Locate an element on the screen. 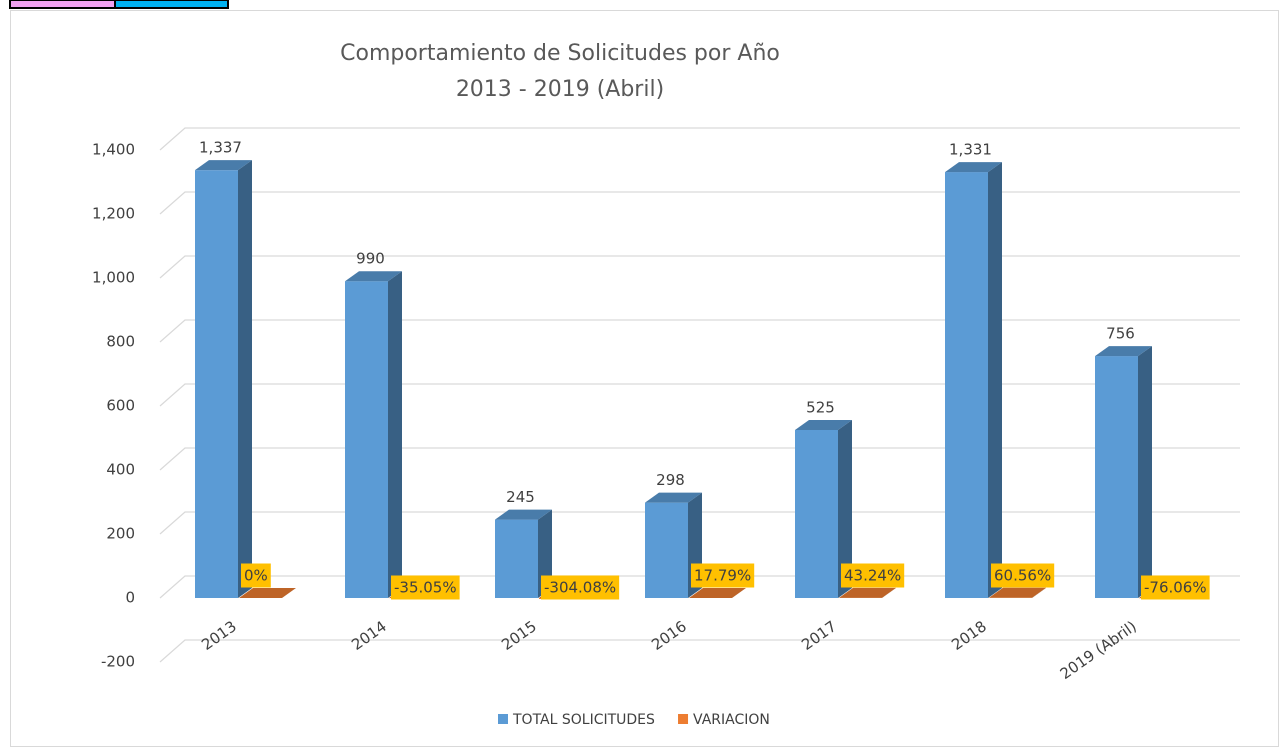  value-label: 245 is located at coordinates (520, 497).